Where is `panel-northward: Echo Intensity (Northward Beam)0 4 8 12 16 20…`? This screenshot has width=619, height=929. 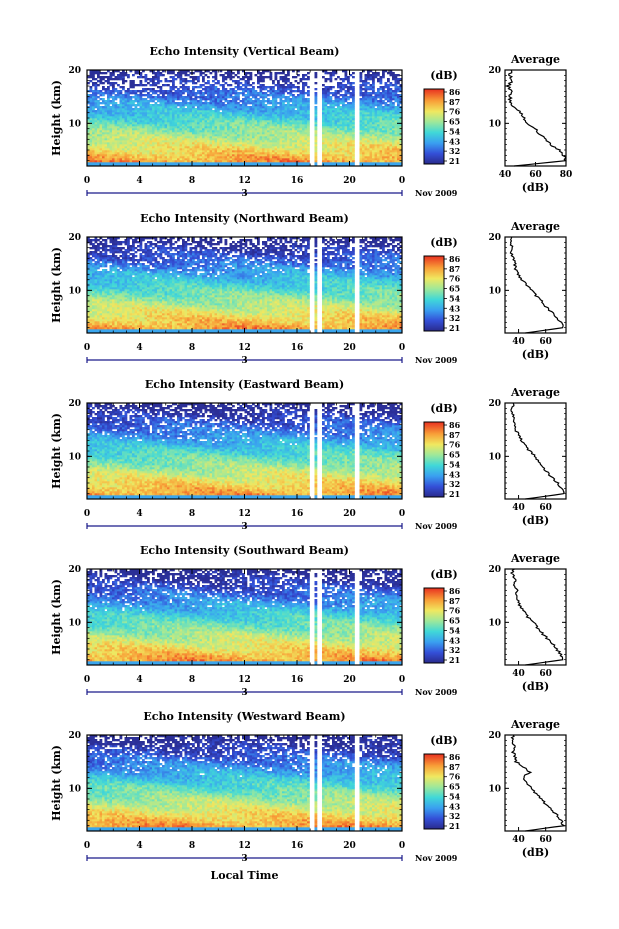 panel-northward: Echo Intensity (Northward Beam)0 4 8 12 16 20… is located at coordinates (308, 289).